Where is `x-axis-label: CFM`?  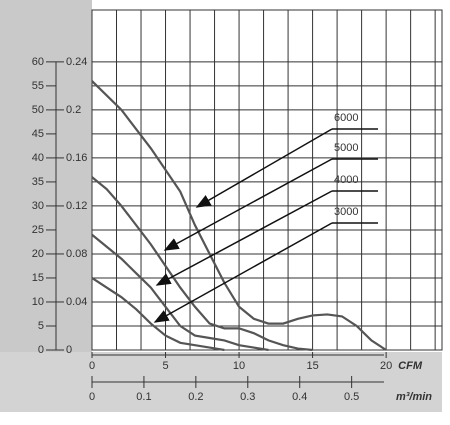
x-axis-label: CFM is located at coordinates (410, 366).